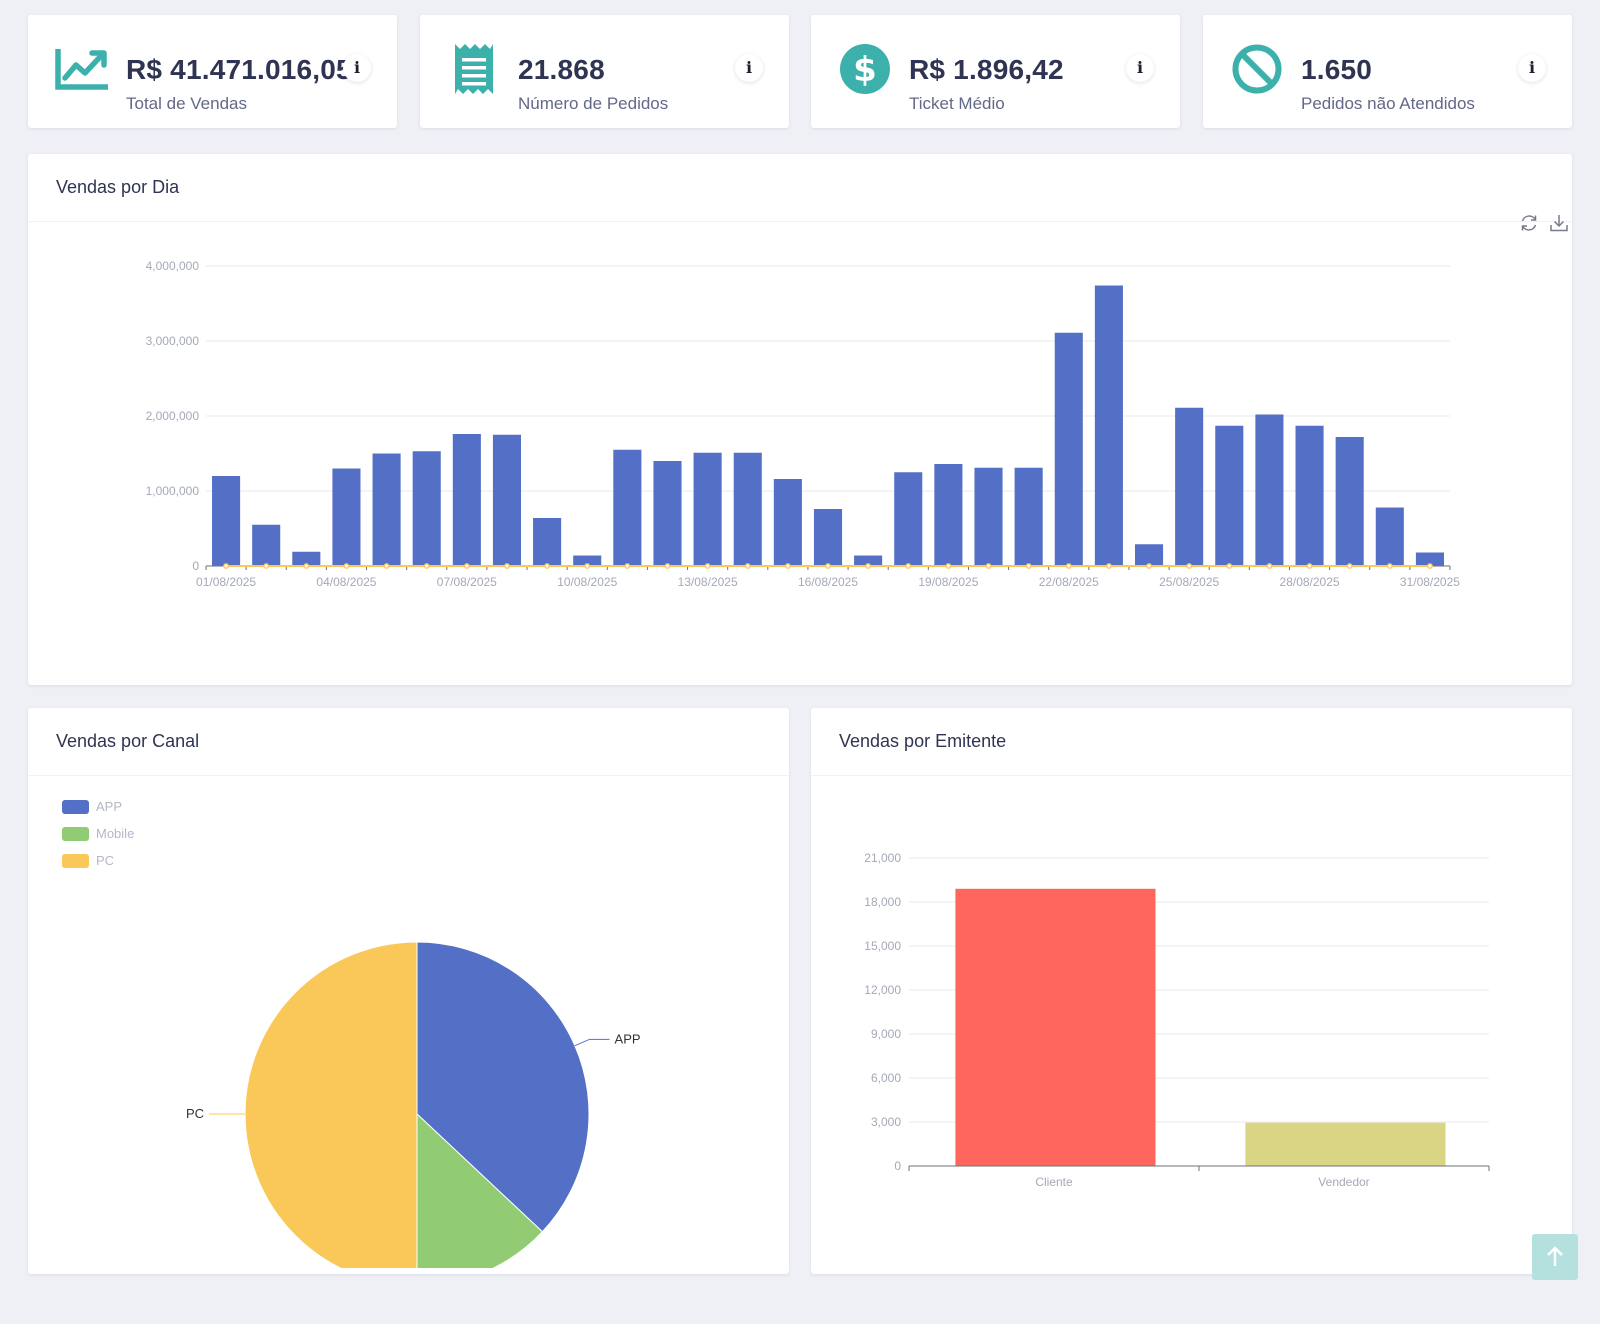 The width and height of the screenshot is (1600, 1324). What do you see at coordinates (226, 582) in the screenshot?
I see `x-tick-label: 01/08/2025` at bounding box center [226, 582].